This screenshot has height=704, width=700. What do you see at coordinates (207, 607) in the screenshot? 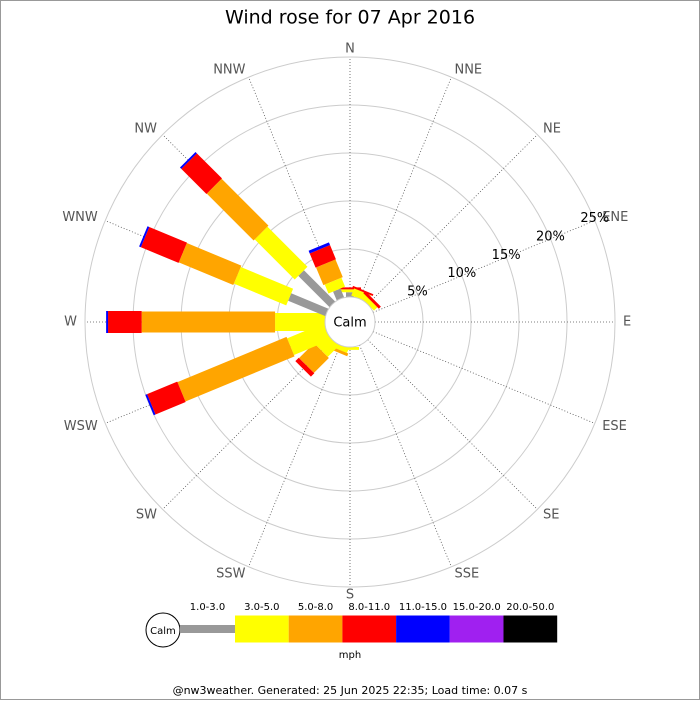
I see `legend-label: 1.0-3.0` at bounding box center [207, 607].